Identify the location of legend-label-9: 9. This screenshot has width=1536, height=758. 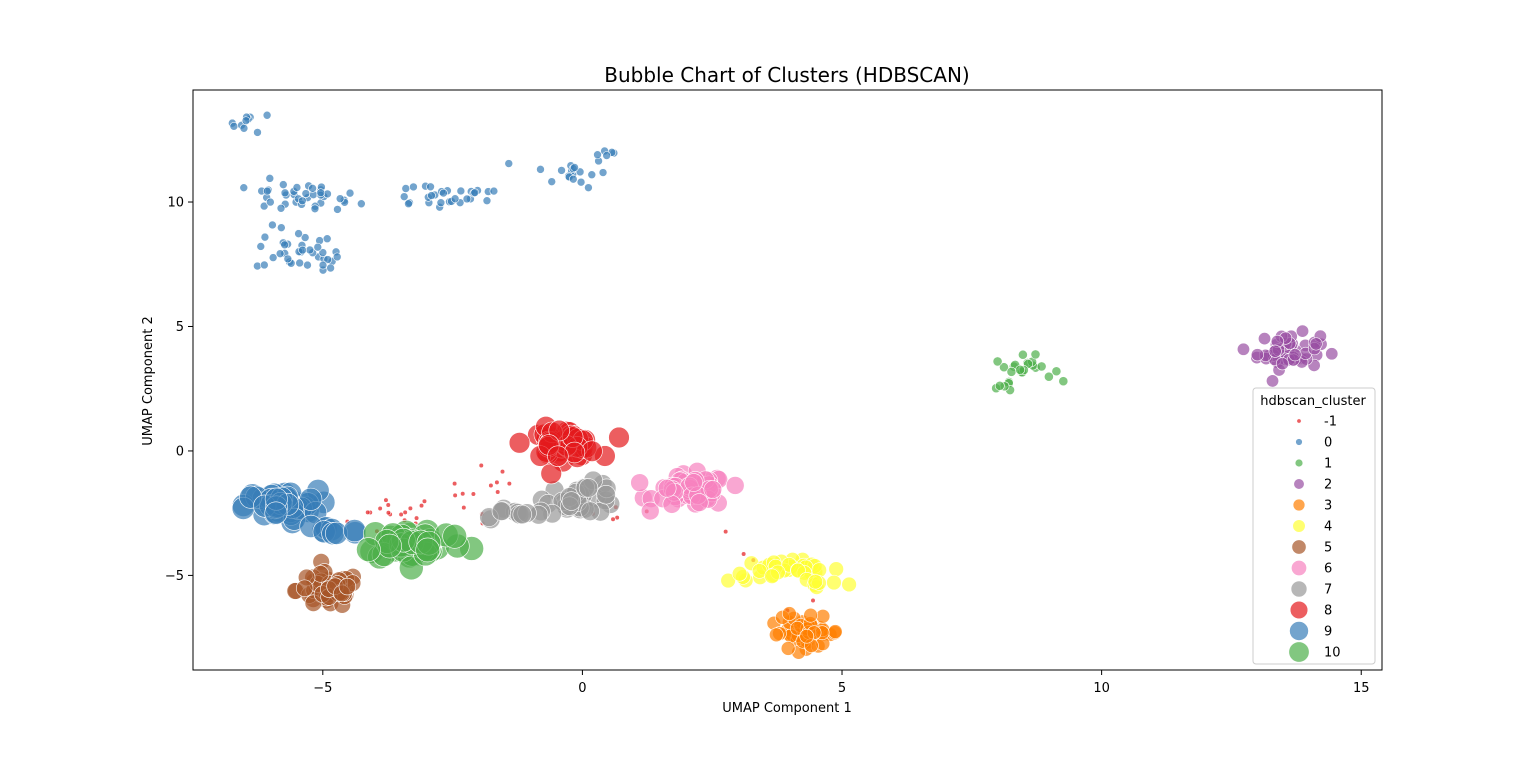
(1328, 632).